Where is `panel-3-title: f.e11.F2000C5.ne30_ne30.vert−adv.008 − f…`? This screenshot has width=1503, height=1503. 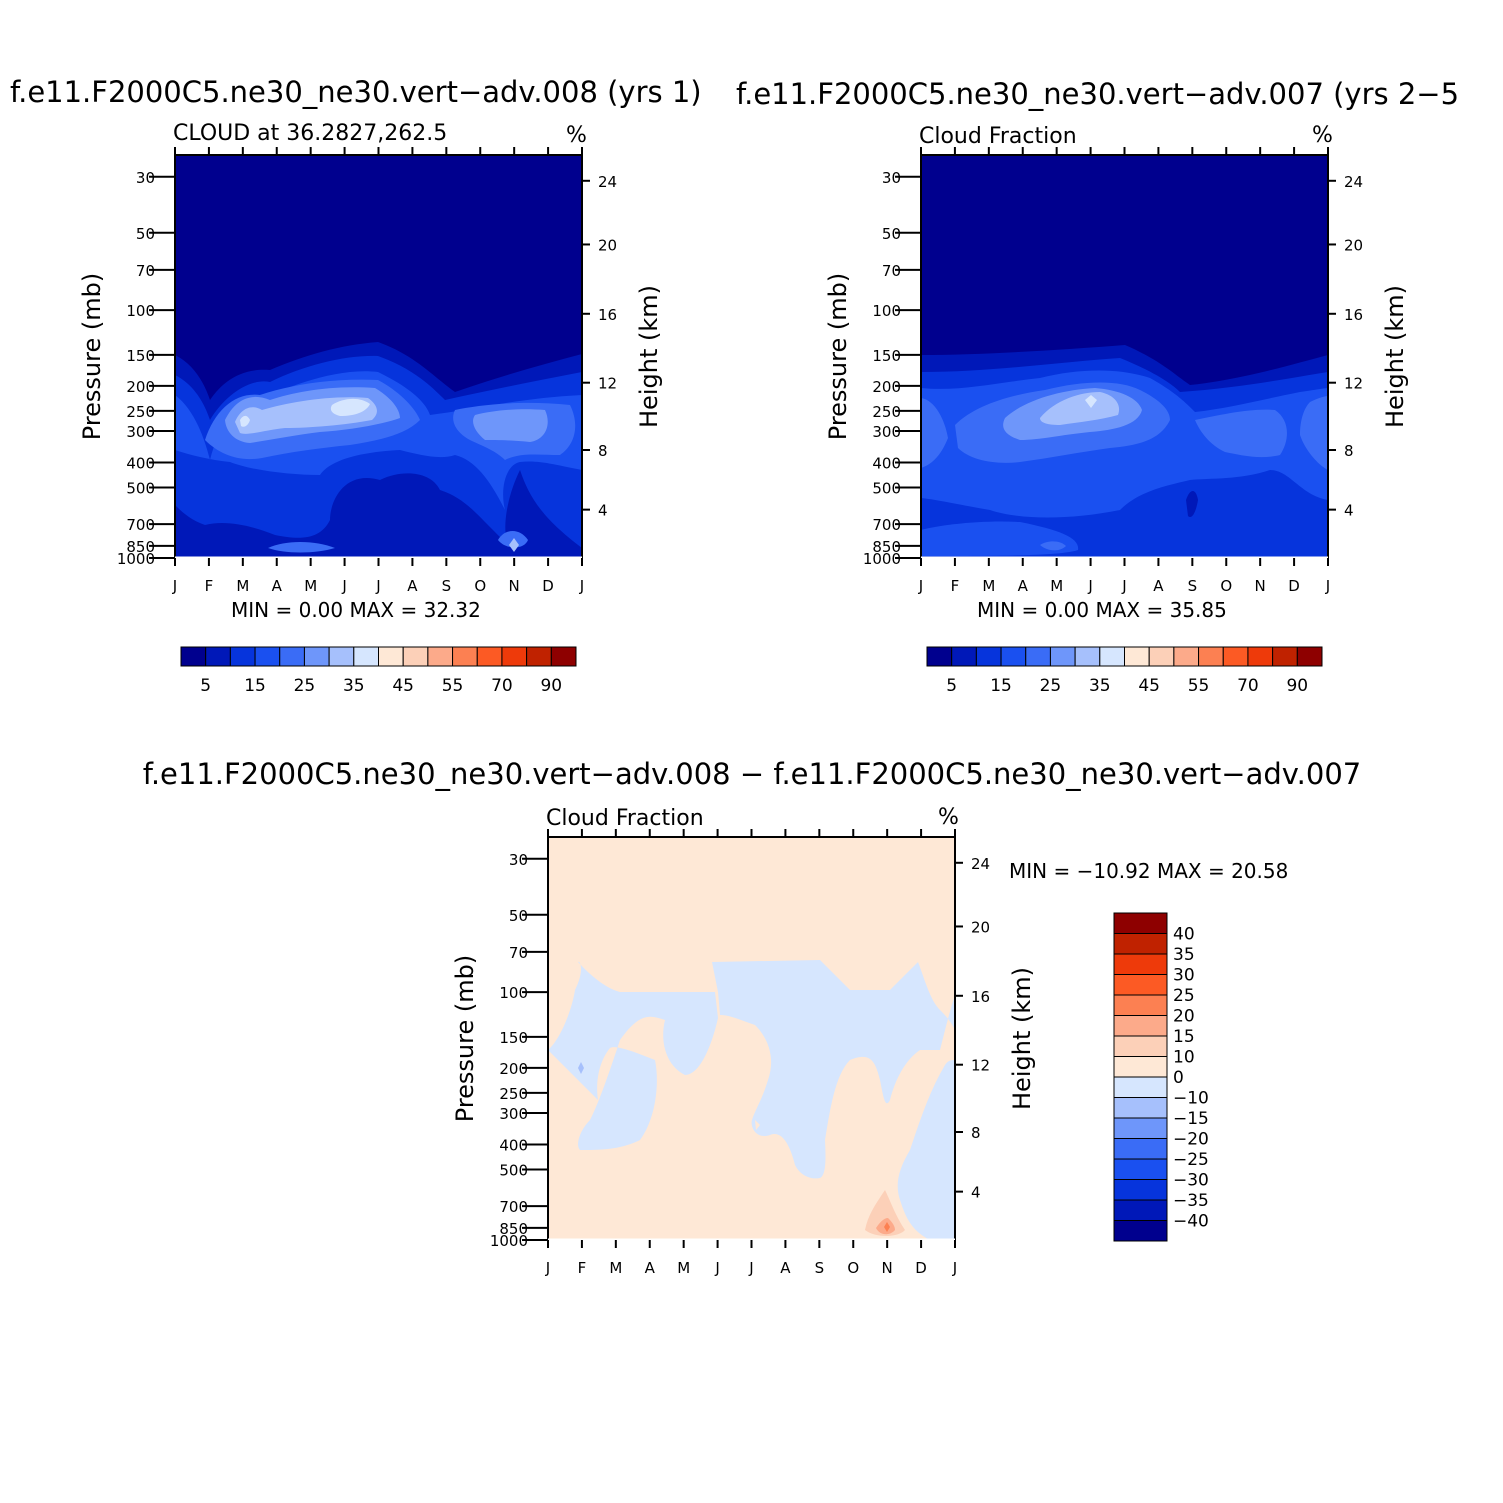
panel-3-title: f.e11.F2000C5.ne30_ne30.vert−adv.008 − f… is located at coordinates (752, 774).